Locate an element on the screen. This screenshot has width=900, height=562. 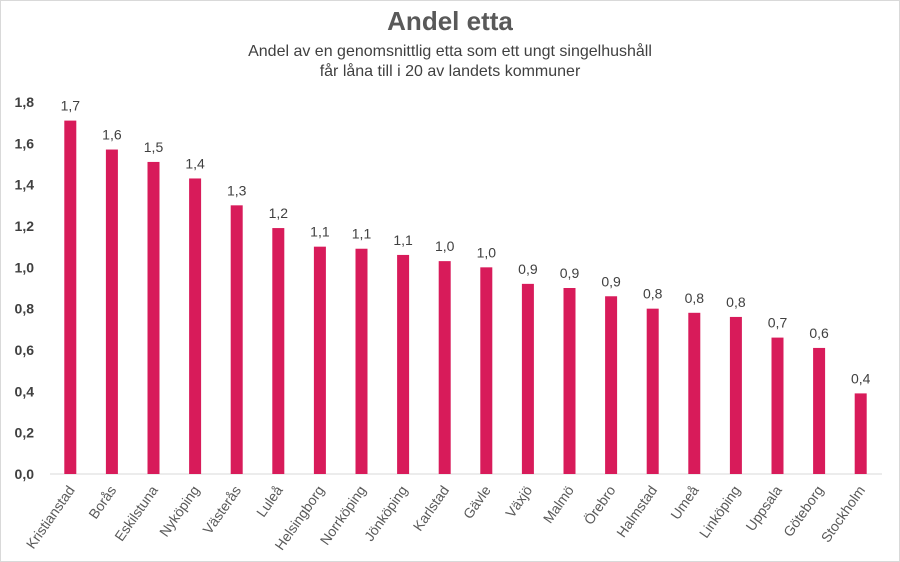
bar-jönköping is located at coordinates (403, 364).